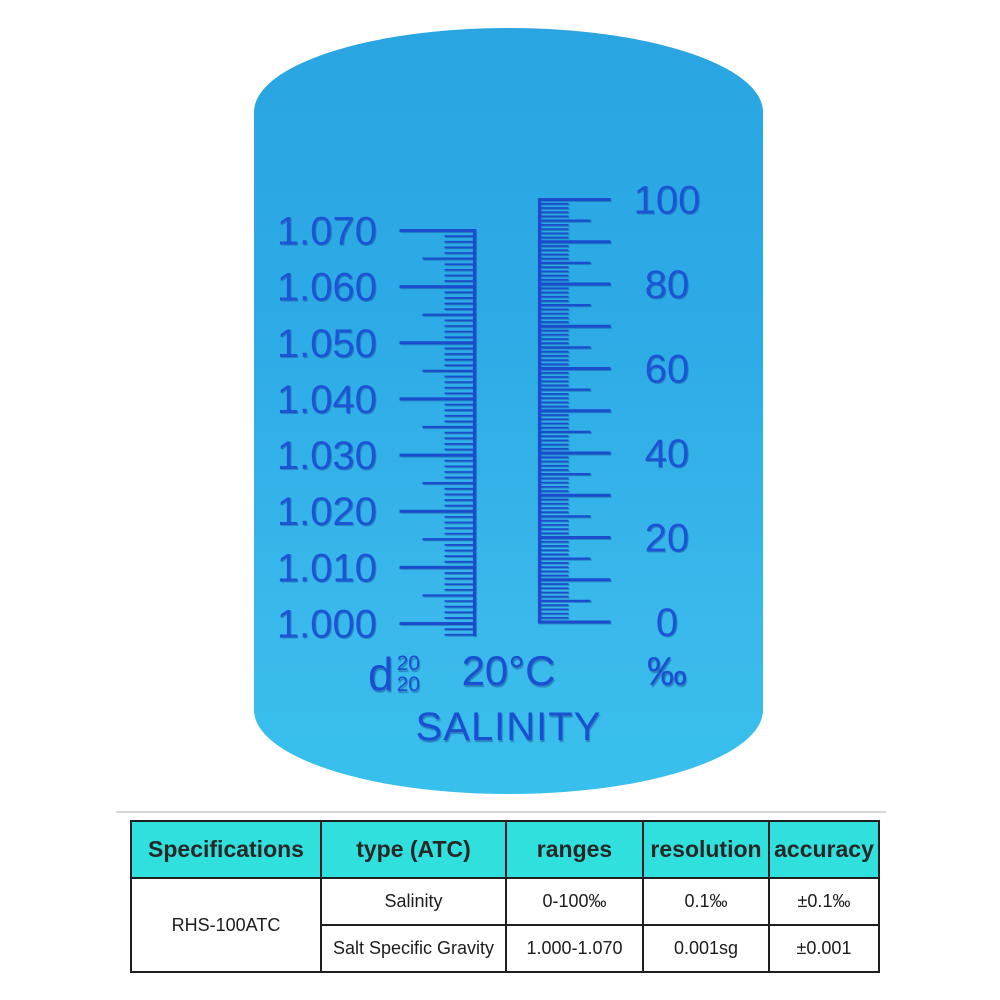  Describe the element at coordinates (327, 512) in the screenshot. I see `specific-gravity-scale-label: 1.020` at that location.